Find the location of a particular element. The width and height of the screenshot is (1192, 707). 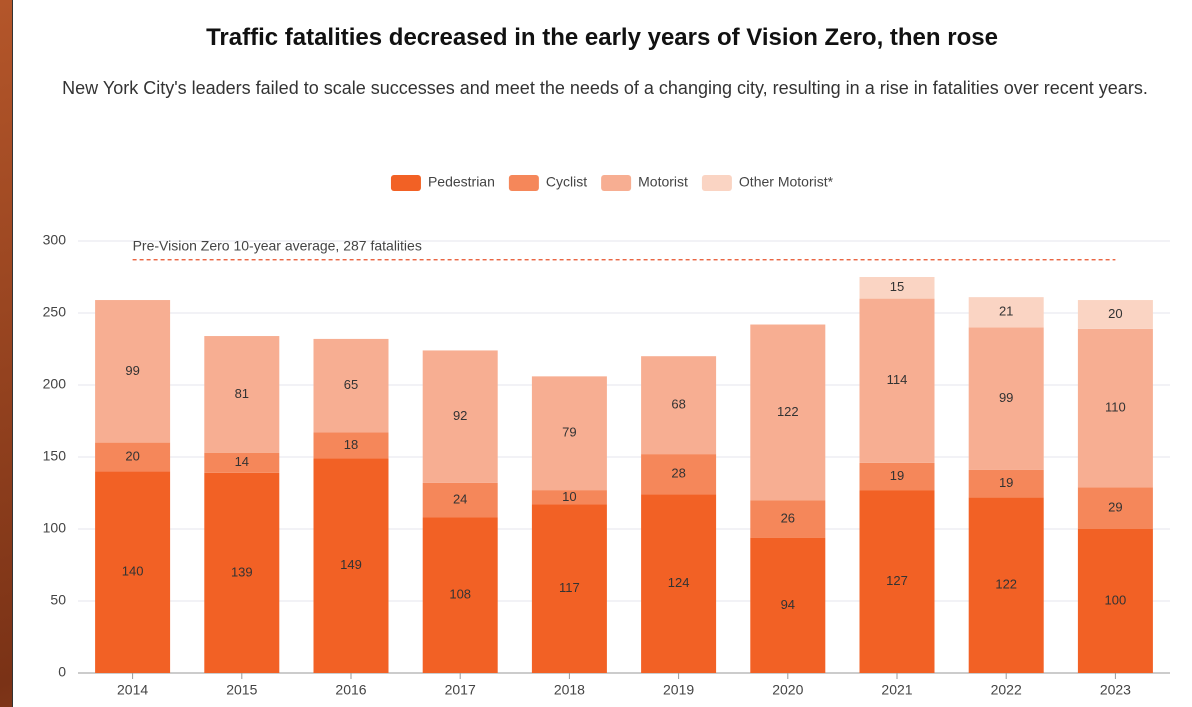

value-label: 15 is located at coordinates (897, 286).